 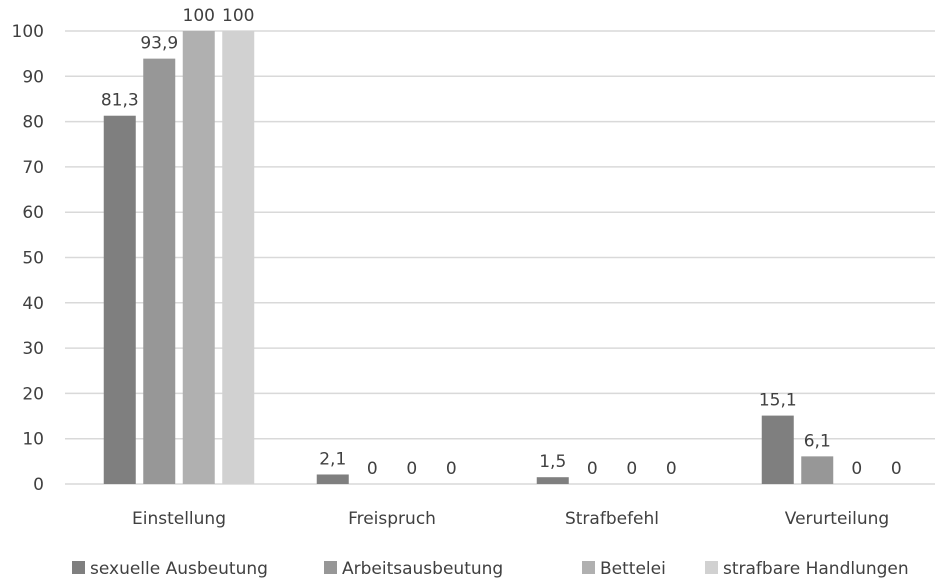 What do you see at coordinates (392, 519) in the screenshot?
I see `category-label: Freispruch` at bounding box center [392, 519].